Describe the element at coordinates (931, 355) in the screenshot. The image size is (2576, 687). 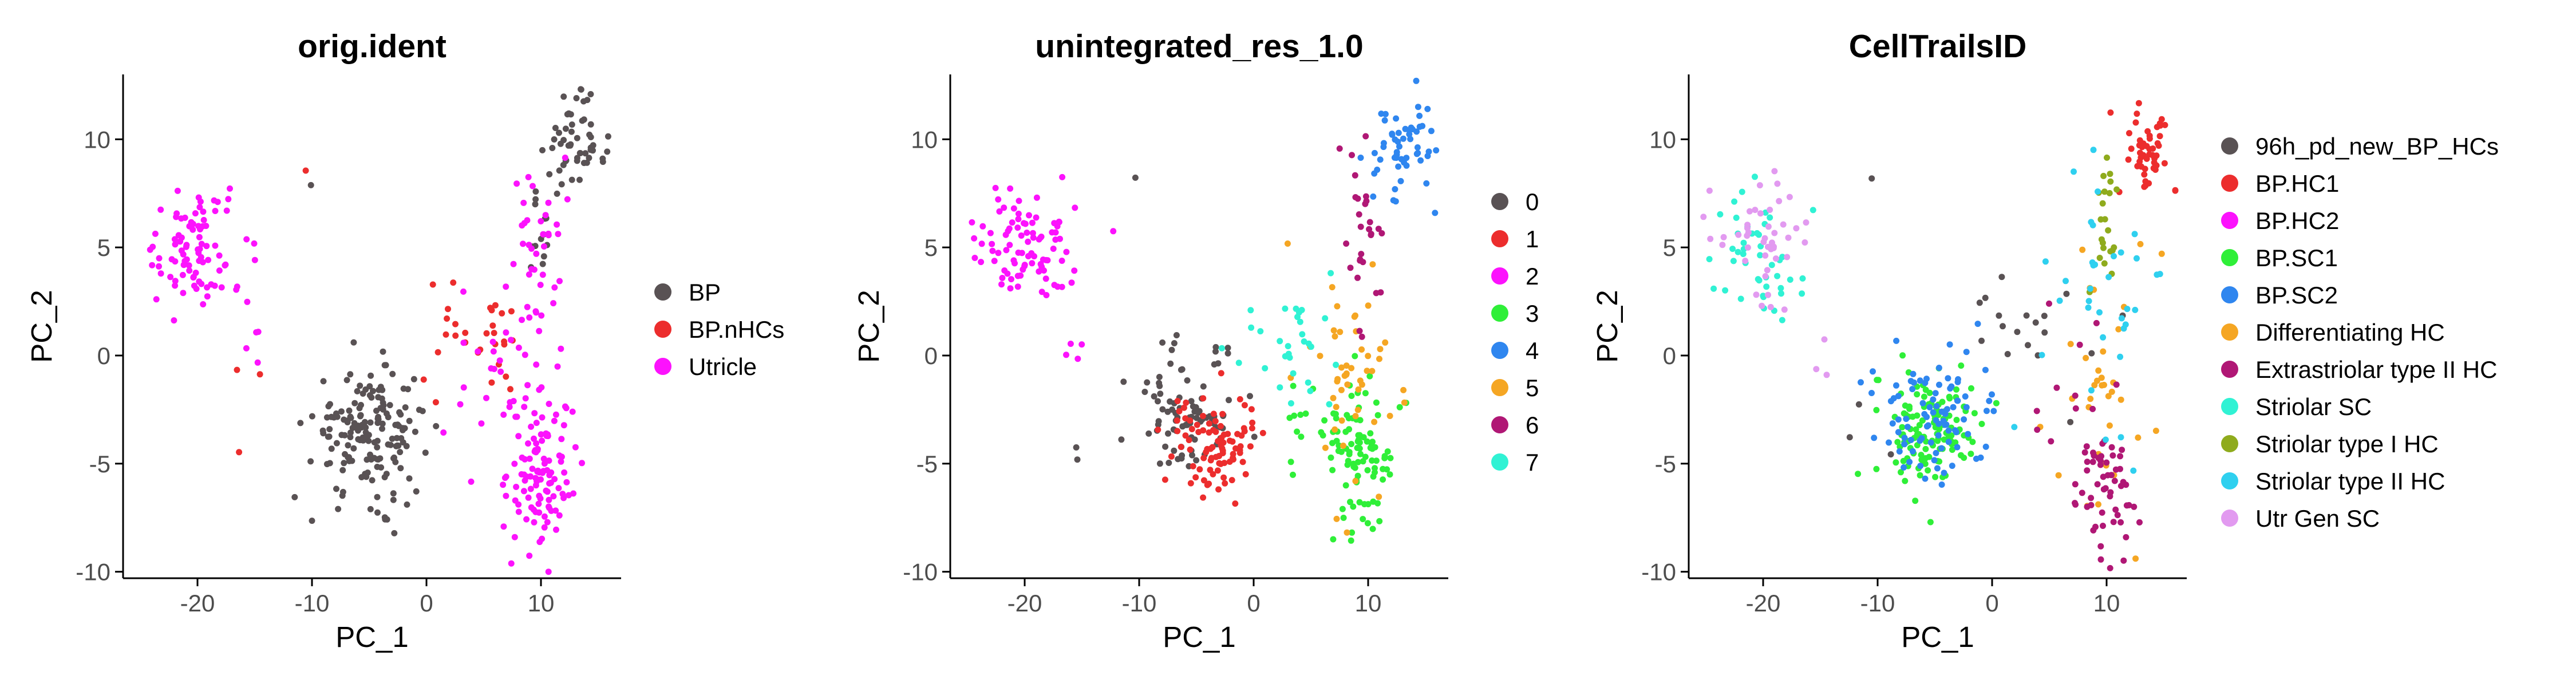
I see `y-tick-label: 0` at that location.